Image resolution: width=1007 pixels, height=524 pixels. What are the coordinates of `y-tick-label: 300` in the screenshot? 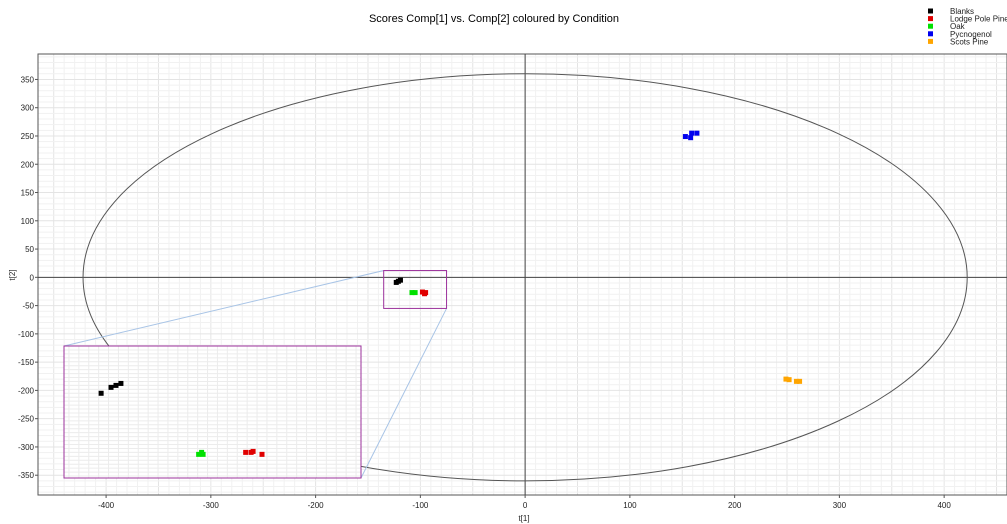 It's located at (28, 108).